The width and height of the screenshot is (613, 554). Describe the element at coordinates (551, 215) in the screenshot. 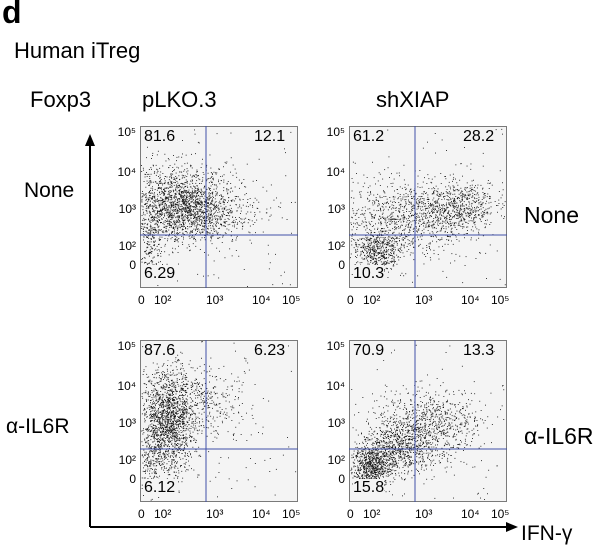

I see `row-label-none-right: None` at that location.